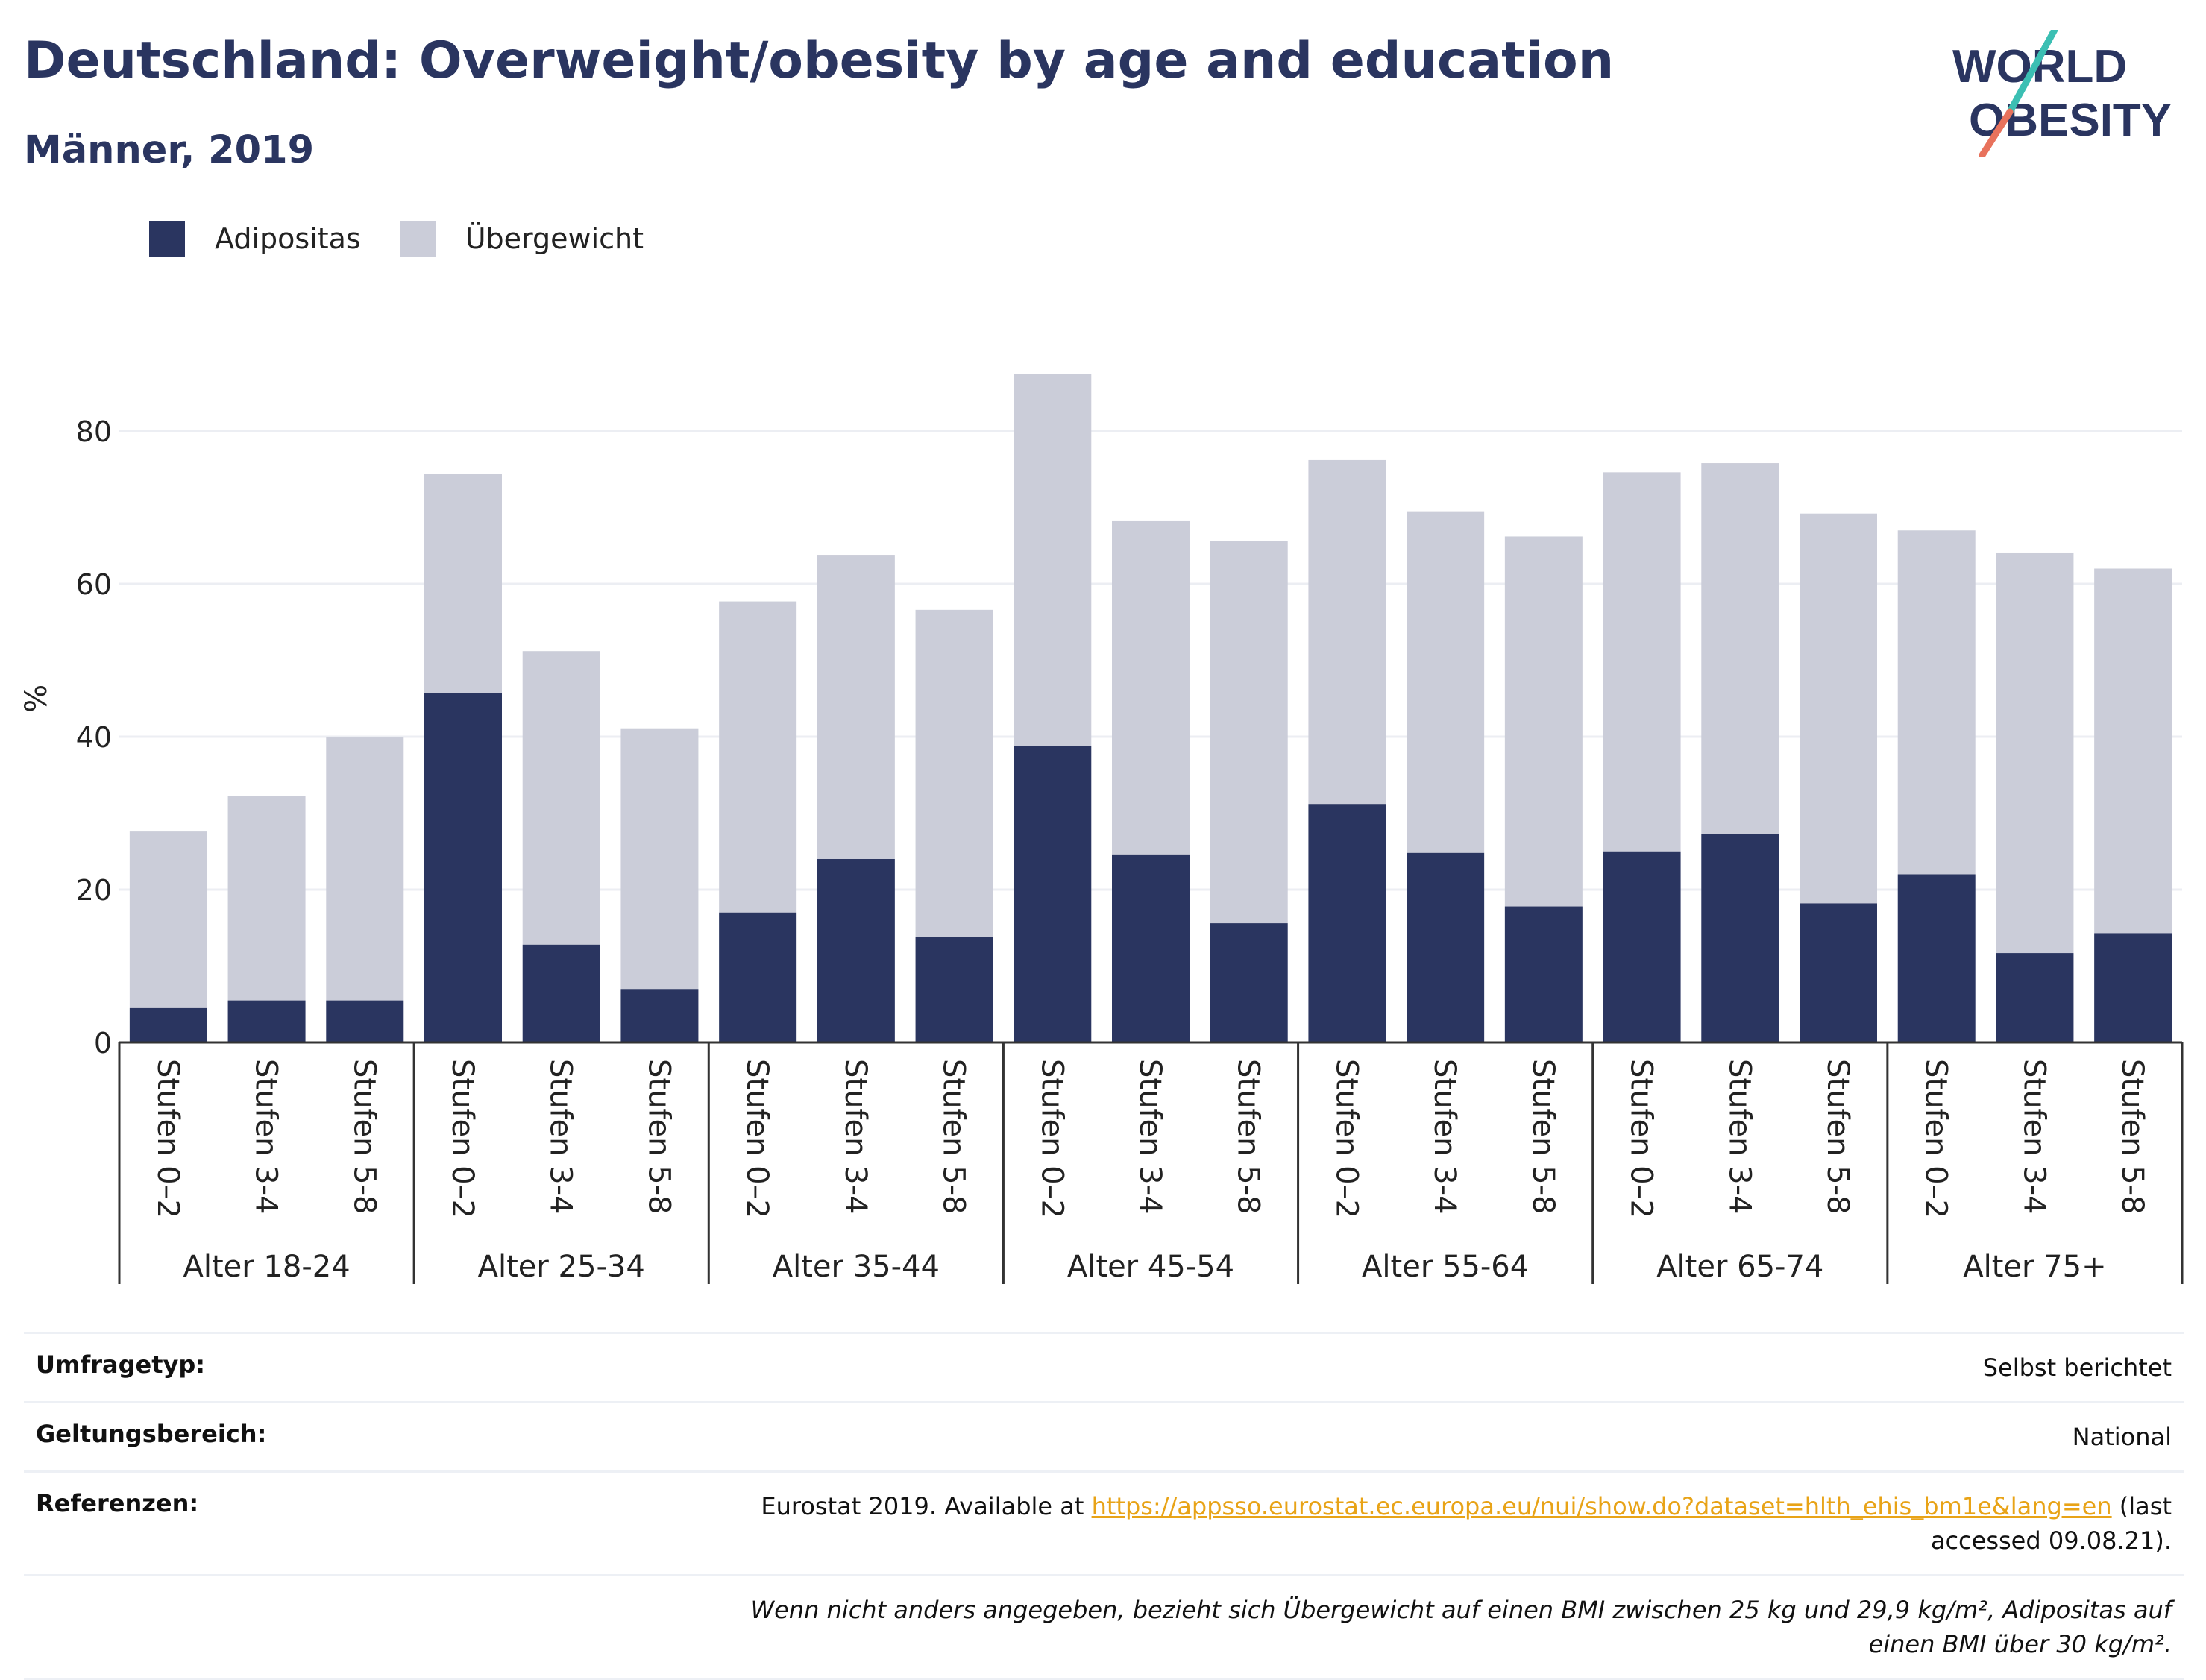  Describe the element at coordinates (36, 699) in the screenshot. I see `y-axis-label: %` at that location.